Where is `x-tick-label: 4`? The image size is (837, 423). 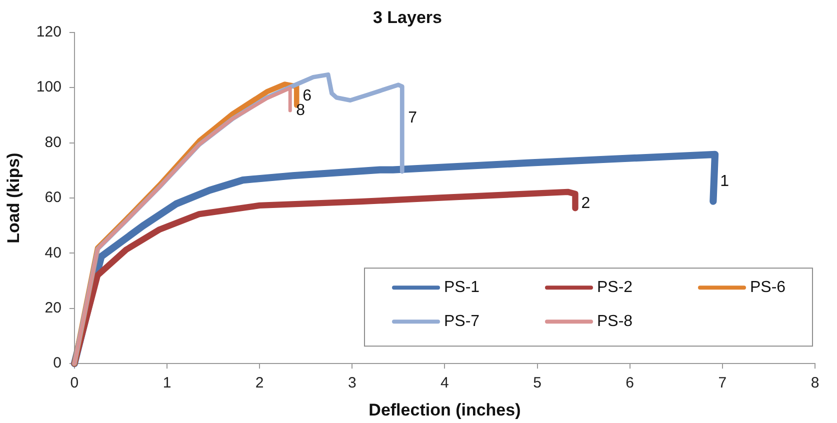 x-tick-label: 4 is located at coordinates (444, 383).